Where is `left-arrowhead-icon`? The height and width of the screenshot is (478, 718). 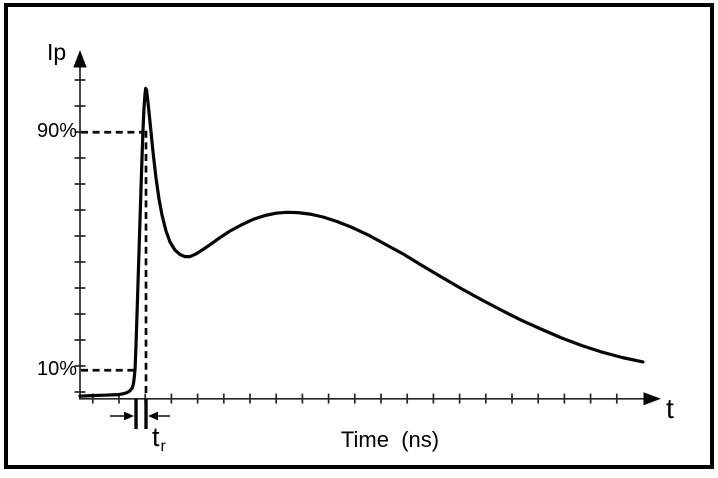
left-arrowhead-icon is located at coordinates (129, 416).